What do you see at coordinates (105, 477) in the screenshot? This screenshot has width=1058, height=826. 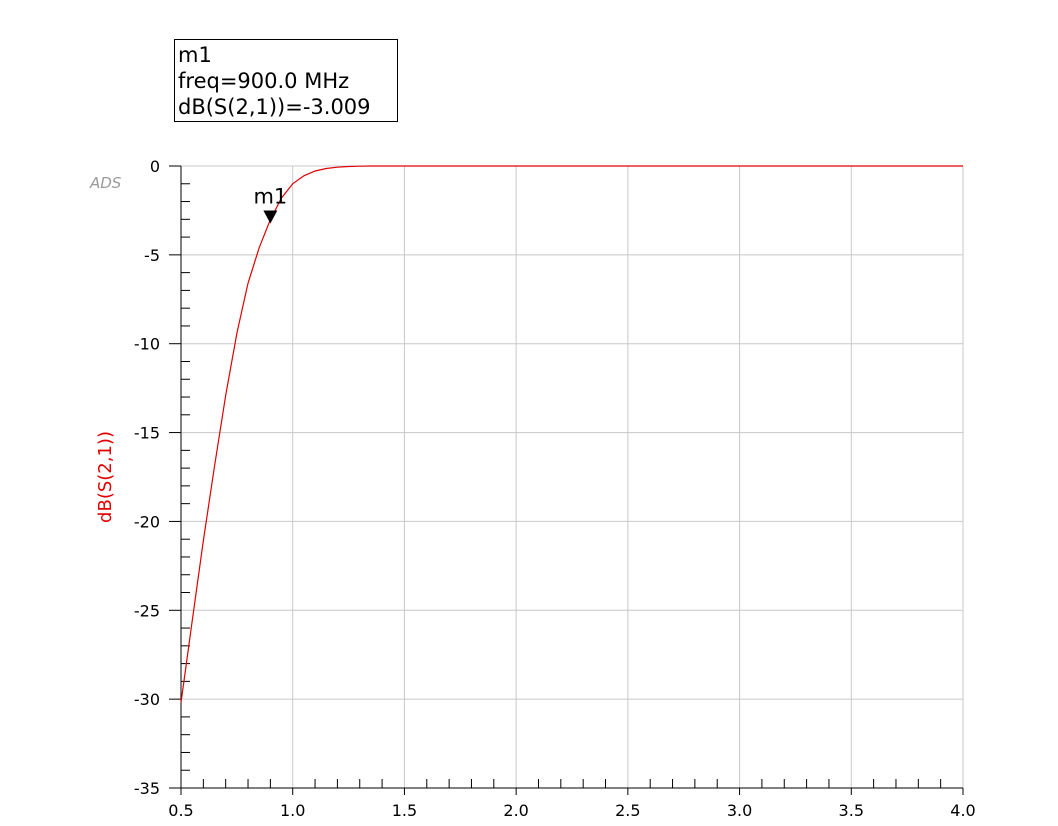 I see `y-axis-label: dB(S(2,1))` at bounding box center [105, 477].